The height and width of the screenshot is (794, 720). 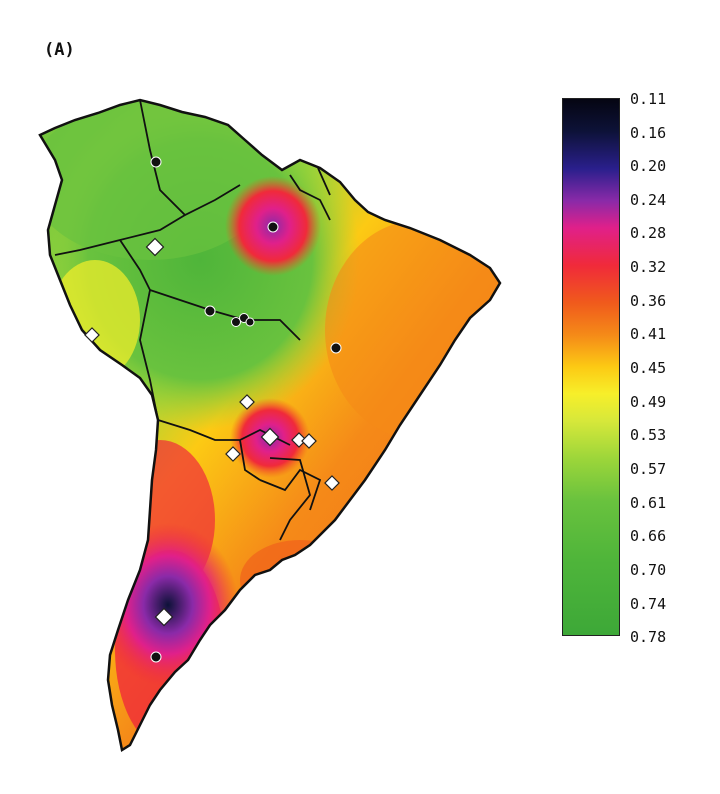 What do you see at coordinates (648, 604) in the screenshot?
I see `colorbar-tick: 0.74` at bounding box center [648, 604].